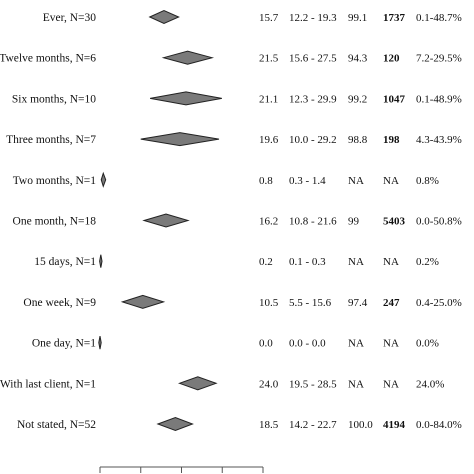  I want to click on row-label: With last client, N=1, so click(48, 384).